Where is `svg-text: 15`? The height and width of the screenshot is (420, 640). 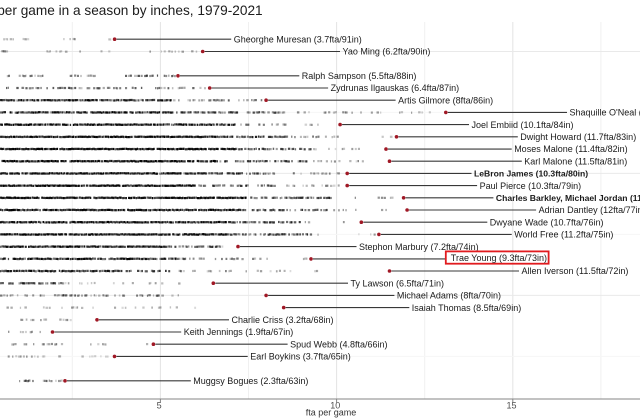
svg-text: 15 is located at coordinates (511, 406).